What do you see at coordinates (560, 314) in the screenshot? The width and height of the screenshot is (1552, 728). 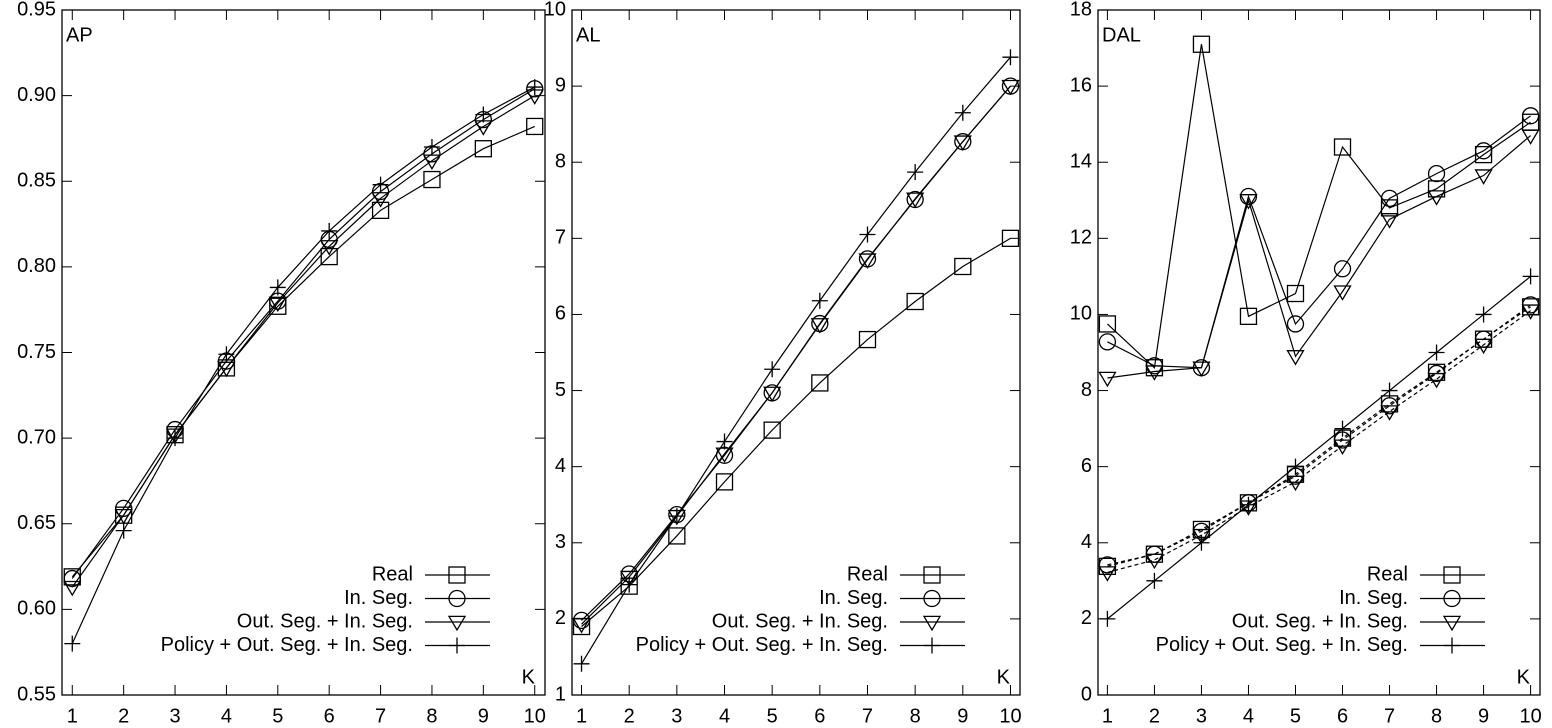 I see `y-tick-label: 6` at bounding box center [560, 314].